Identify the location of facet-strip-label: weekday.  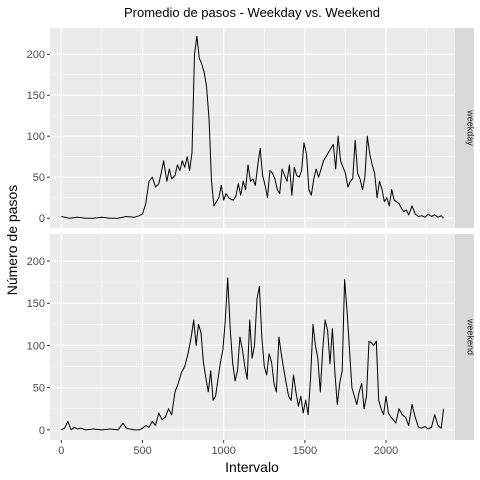
(471, 127).